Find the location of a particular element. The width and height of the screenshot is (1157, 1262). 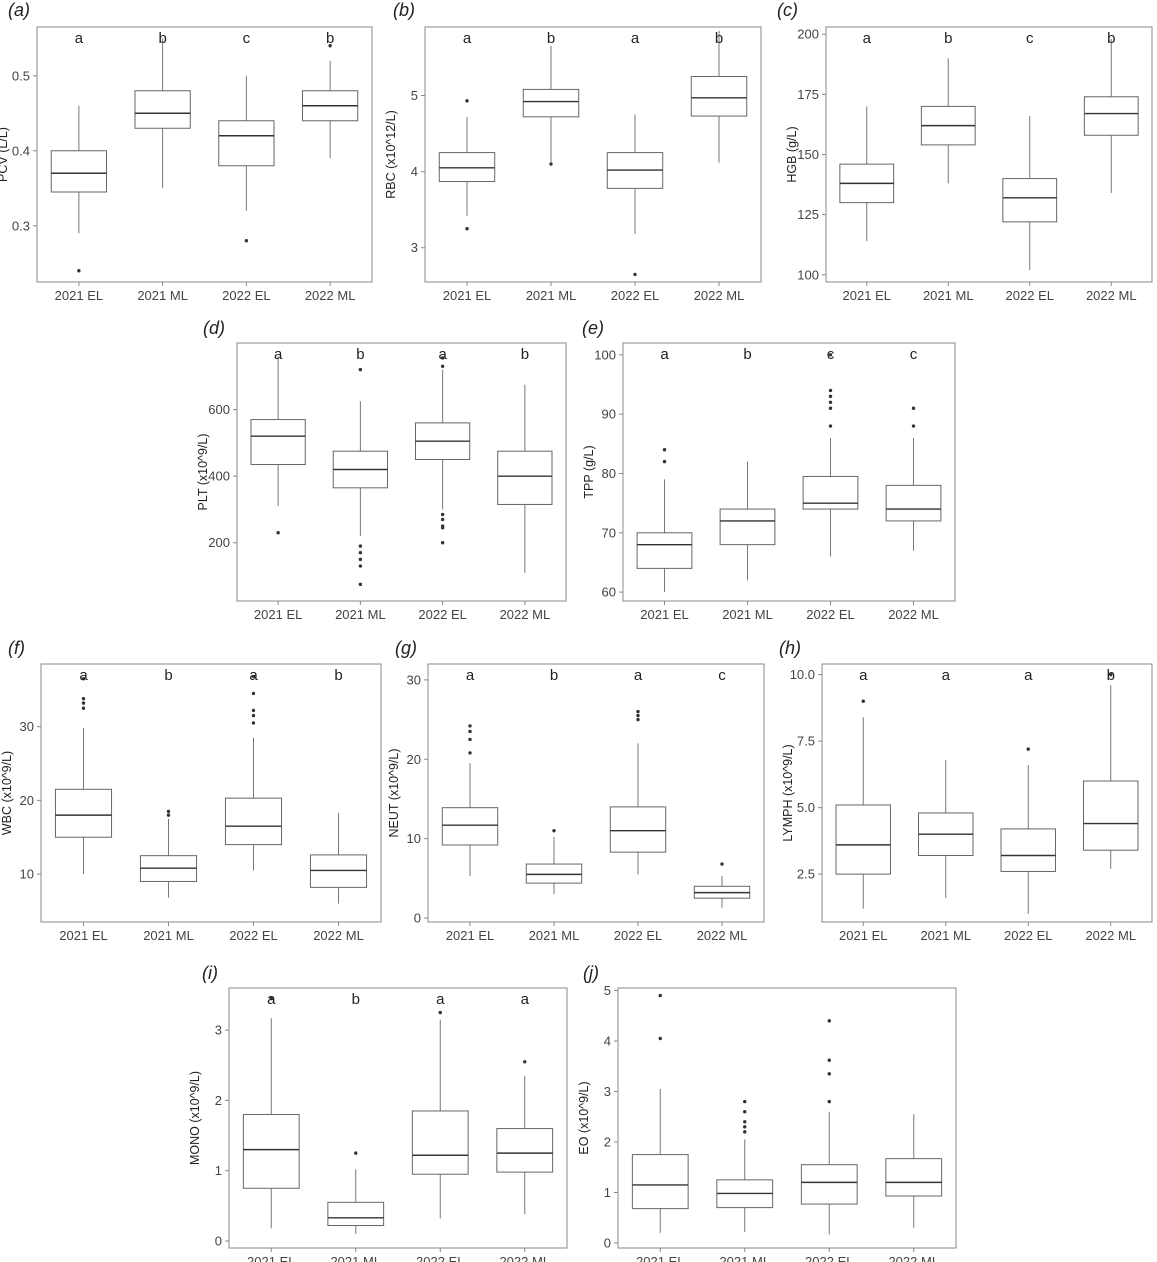

panel-label: (j) is located at coordinates (591, 973).